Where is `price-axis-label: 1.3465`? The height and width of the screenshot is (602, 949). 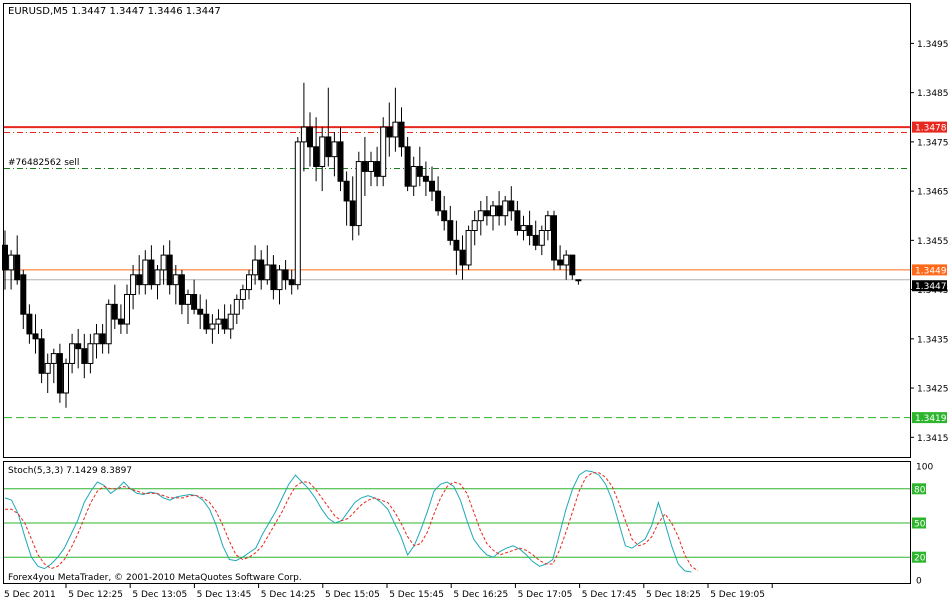 price-axis-label: 1.3465 is located at coordinates (933, 193).